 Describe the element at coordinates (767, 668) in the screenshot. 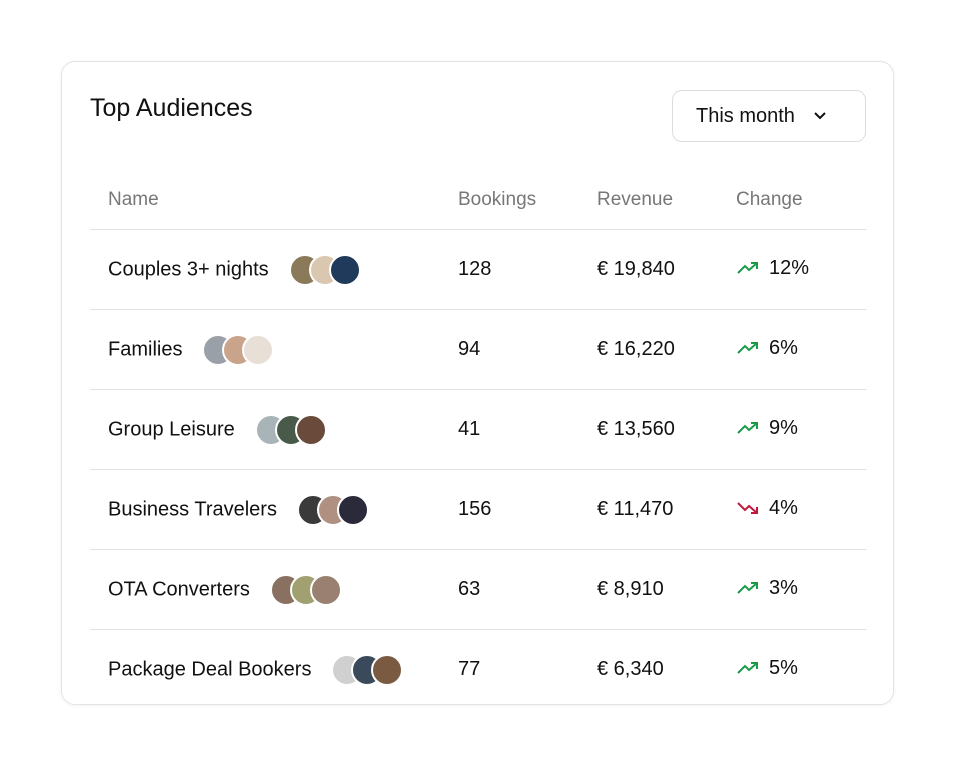

I see `change: 5%` at that location.